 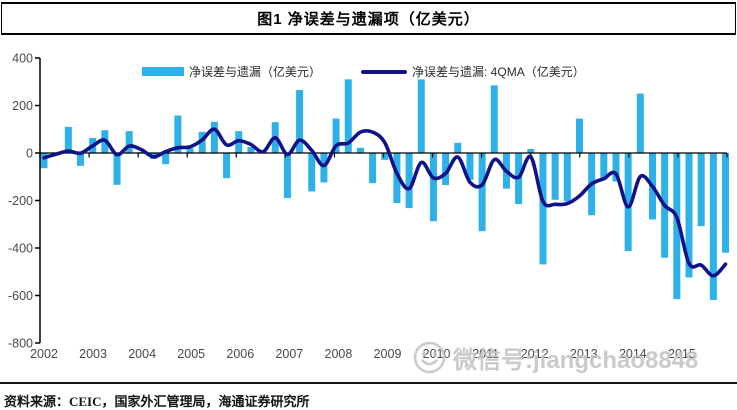 What do you see at coordinates (93, 354) in the screenshot?
I see `x-year-label-2003: 2003` at bounding box center [93, 354].